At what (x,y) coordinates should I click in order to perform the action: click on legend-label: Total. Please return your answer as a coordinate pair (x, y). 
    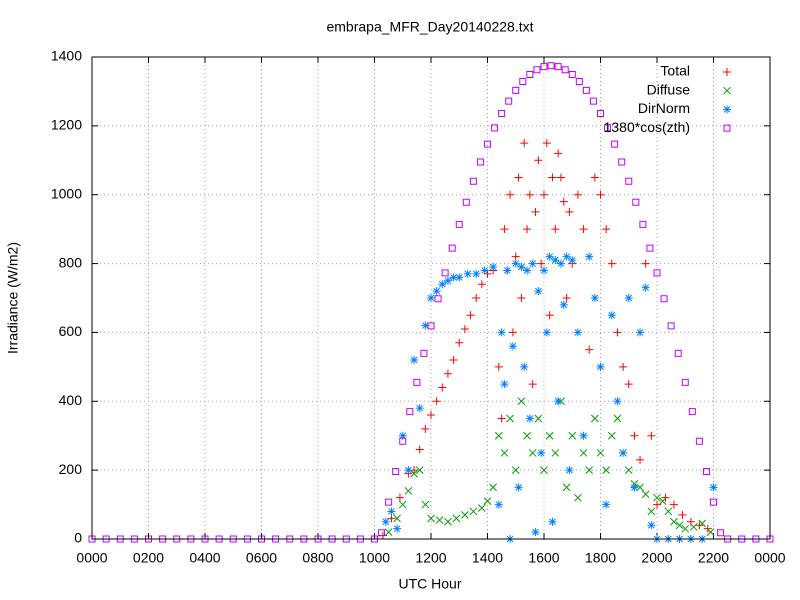
    Looking at the image, I should click on (675, 71).